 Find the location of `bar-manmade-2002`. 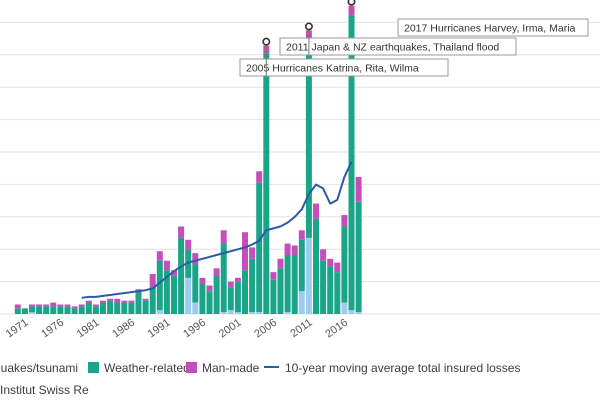

bar-manmade-2002 is located at coordinates (245, 251).